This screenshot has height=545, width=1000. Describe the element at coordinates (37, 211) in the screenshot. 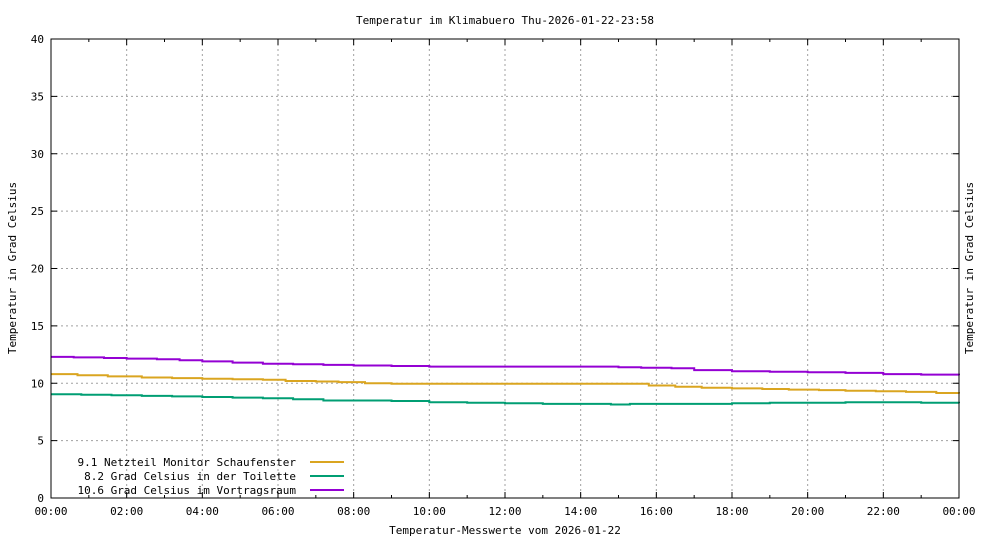

I see `y-tick-label: 25` at that location.